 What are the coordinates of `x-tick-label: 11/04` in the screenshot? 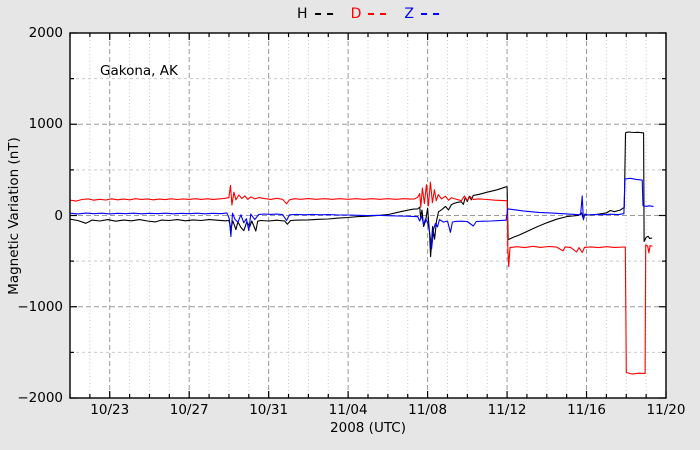 It's located at (348, 410).